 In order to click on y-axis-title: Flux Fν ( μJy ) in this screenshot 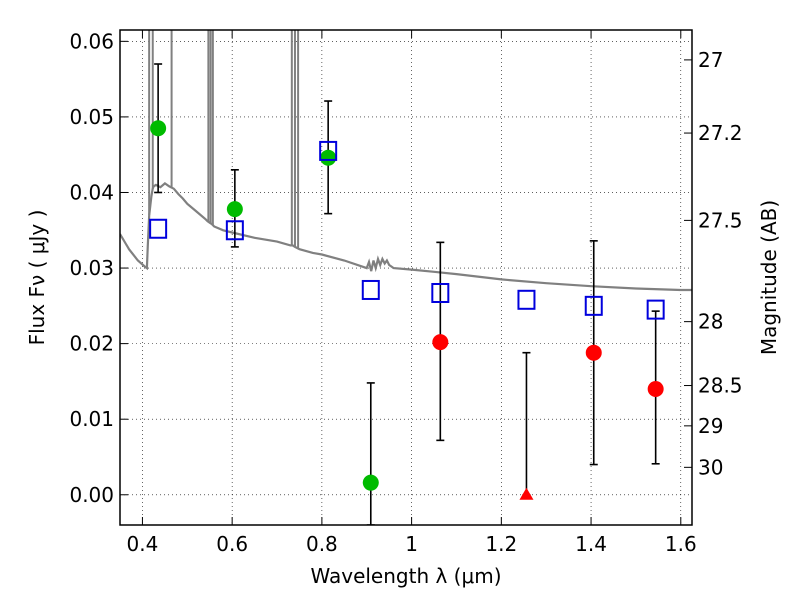, I will do `click(37, 278)`.